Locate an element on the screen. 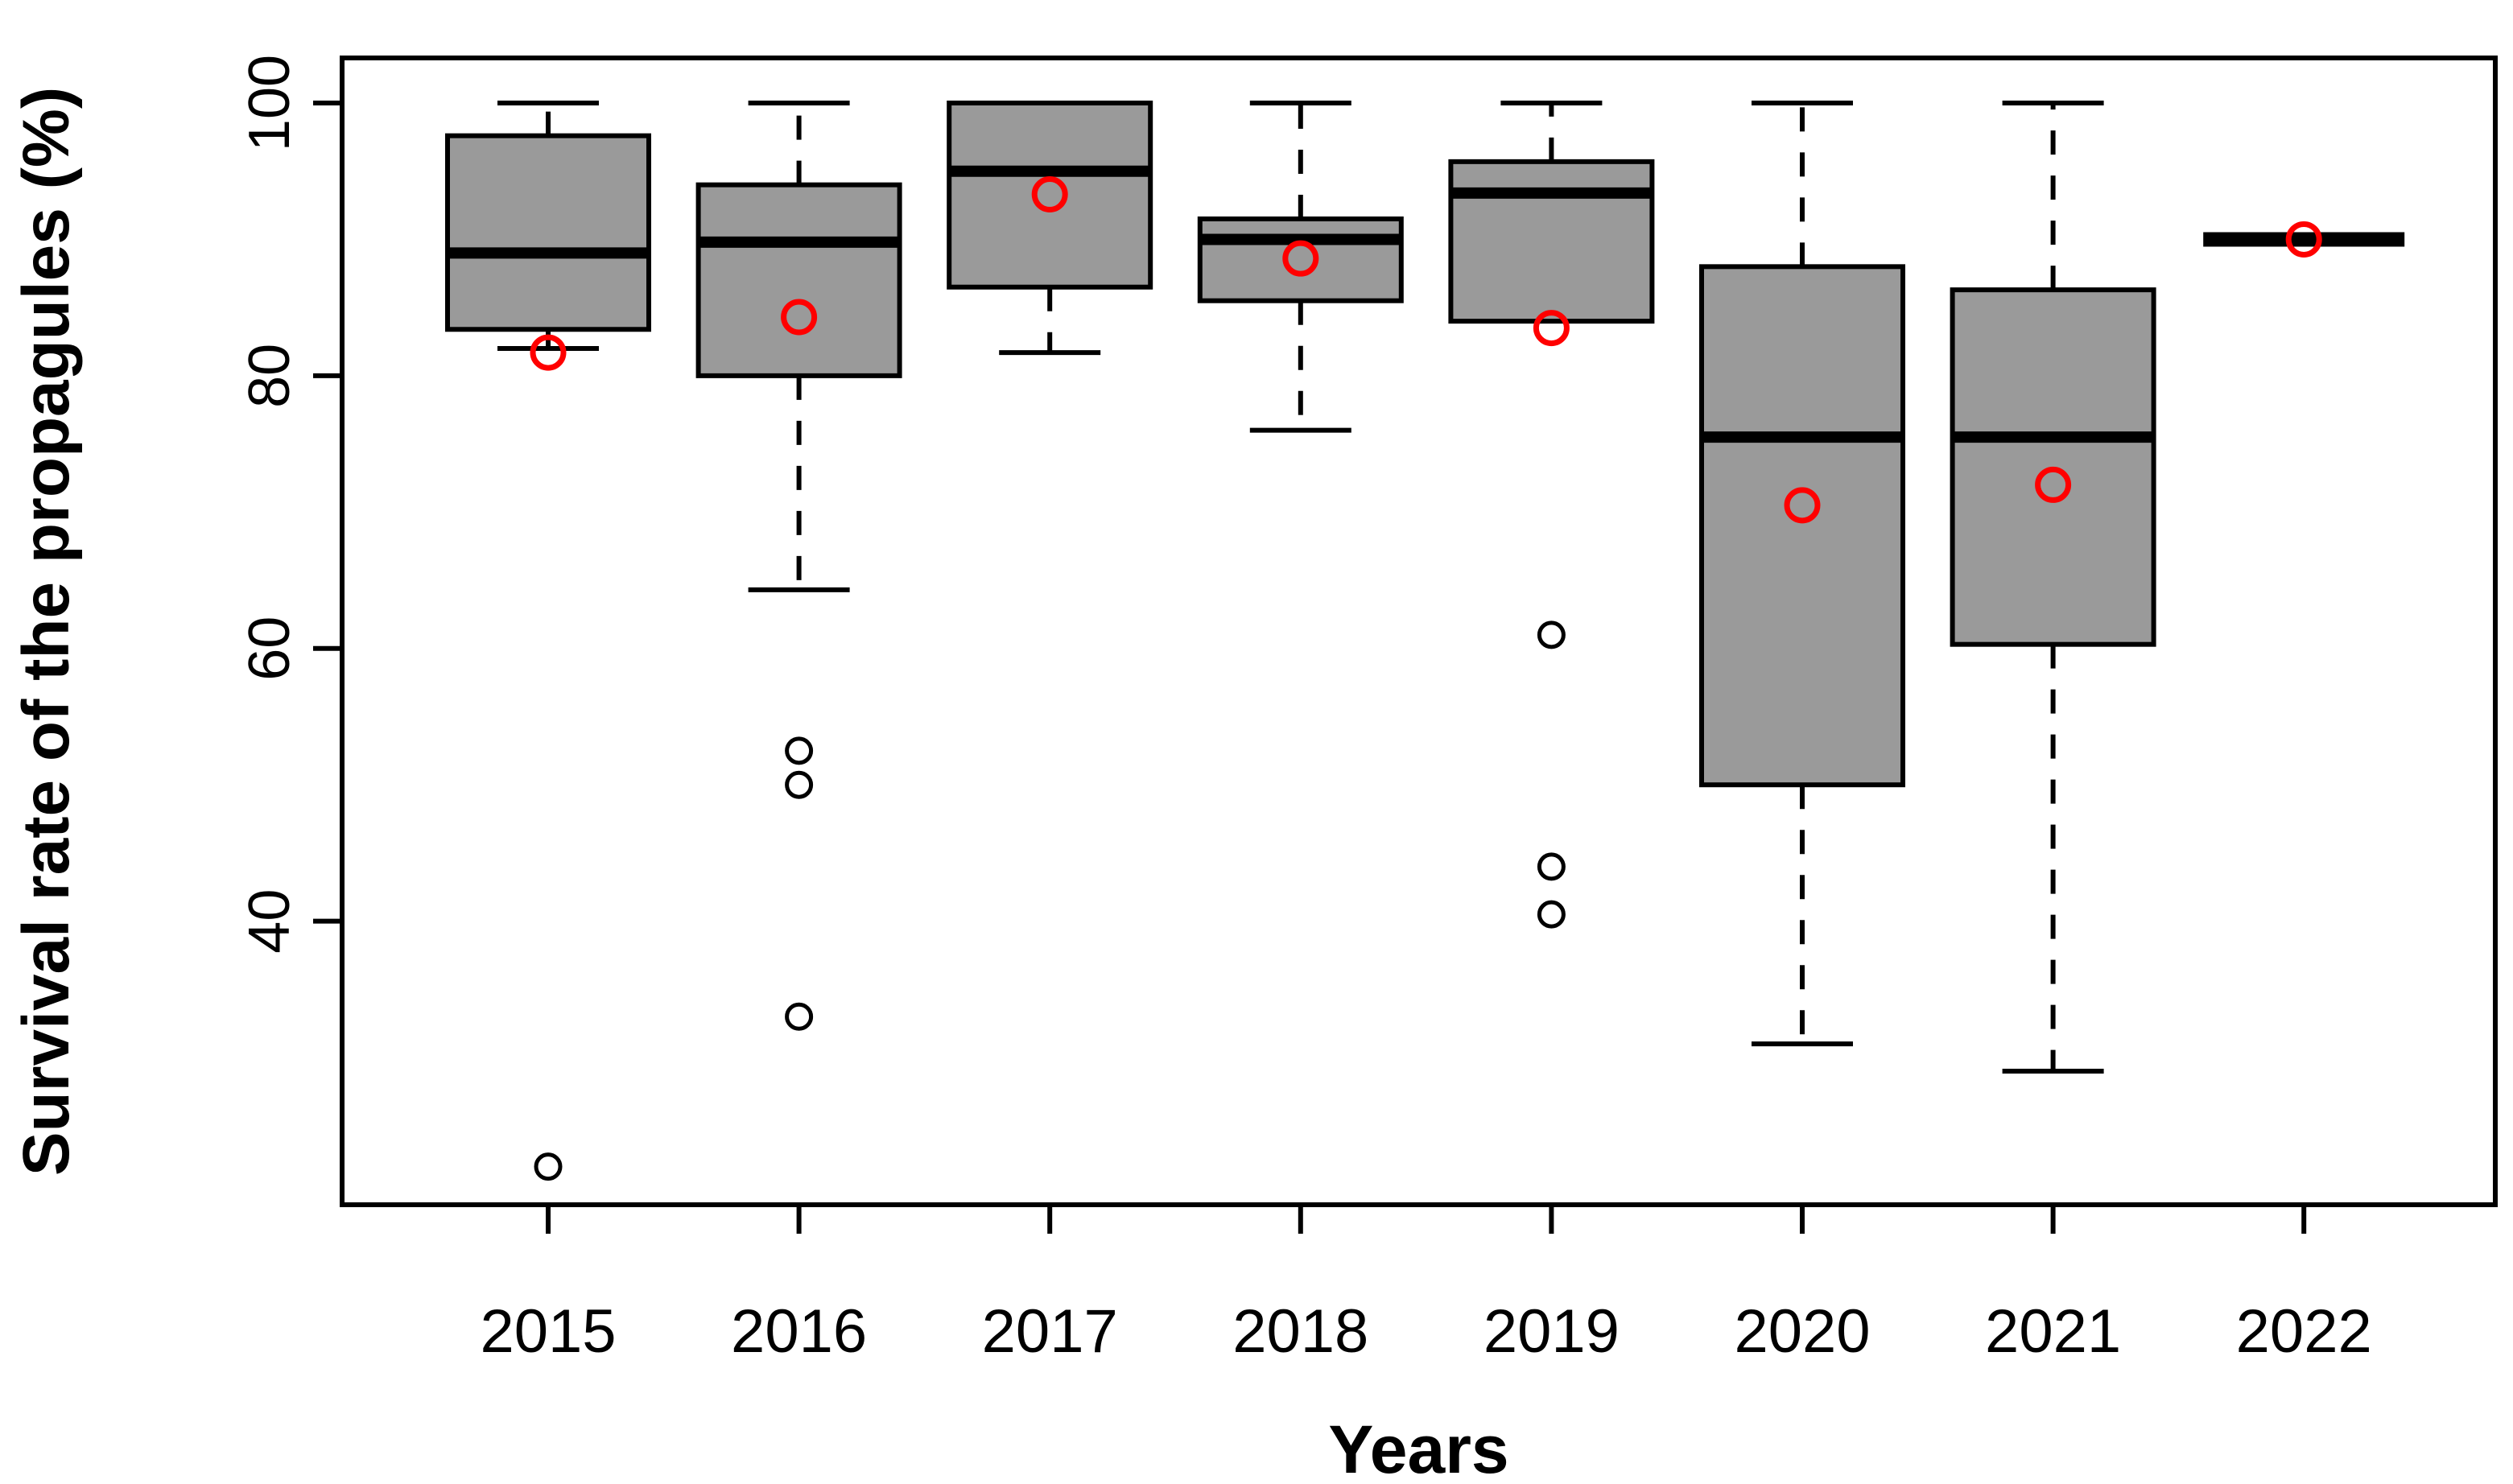 The width and height of the screenshot is (2513, 1484). box-2016 is located at coordinates (798, 280).